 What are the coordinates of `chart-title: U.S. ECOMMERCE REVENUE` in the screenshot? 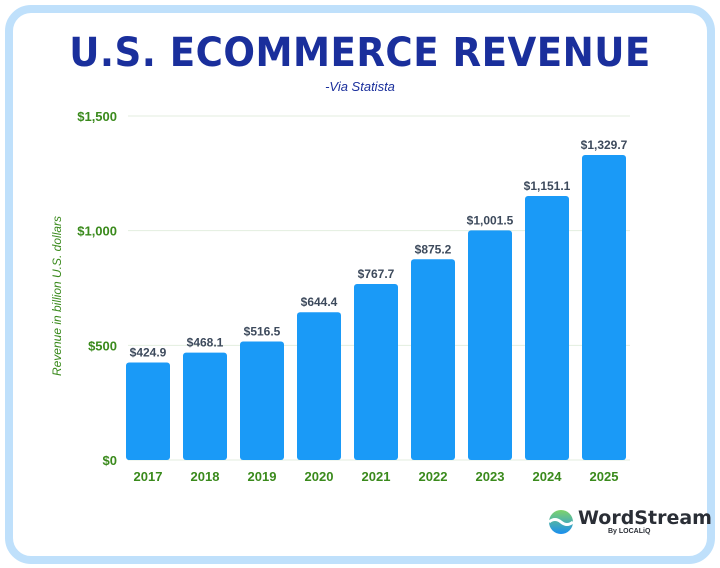 It's located at (360, 53).